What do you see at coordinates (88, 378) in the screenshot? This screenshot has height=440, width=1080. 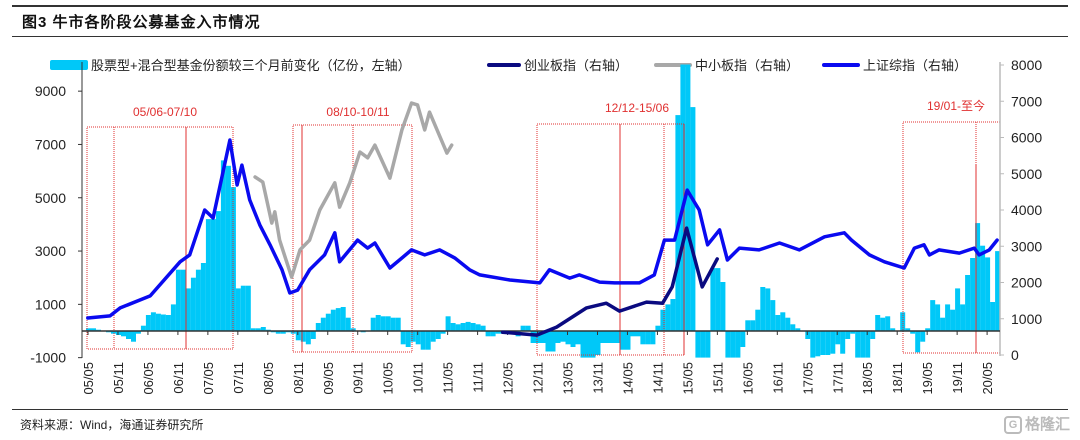 I see `x-tick-label: 05/05` at bounding box center [88, 378].